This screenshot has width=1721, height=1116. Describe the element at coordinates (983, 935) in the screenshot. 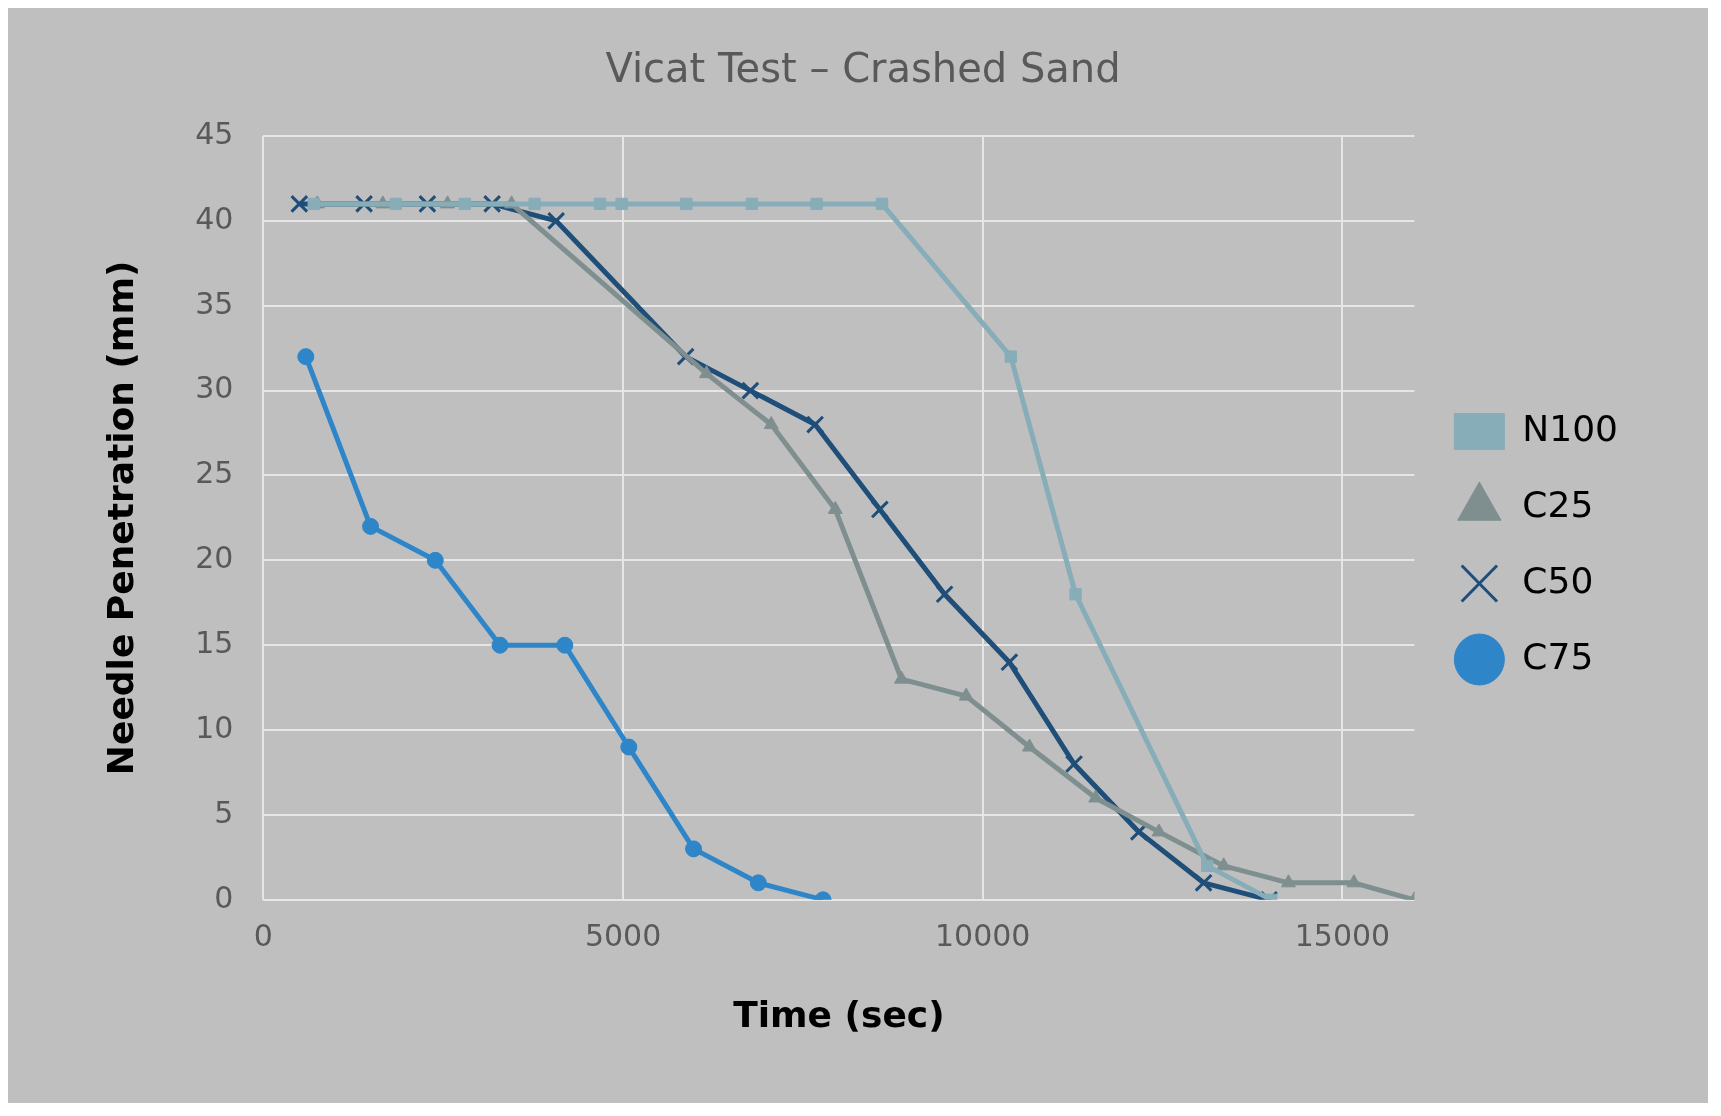

I see `x-tick-label: 10000` at that location.